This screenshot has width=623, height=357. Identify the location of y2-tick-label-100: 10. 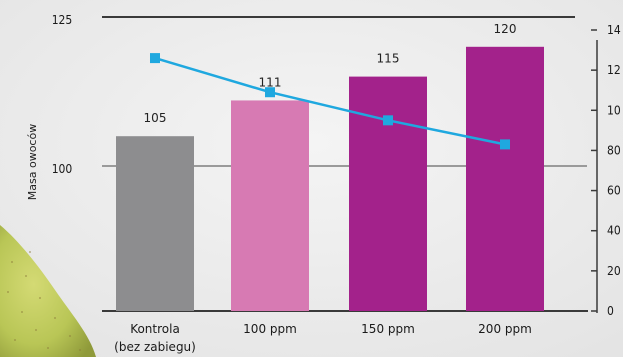
(614, 110).